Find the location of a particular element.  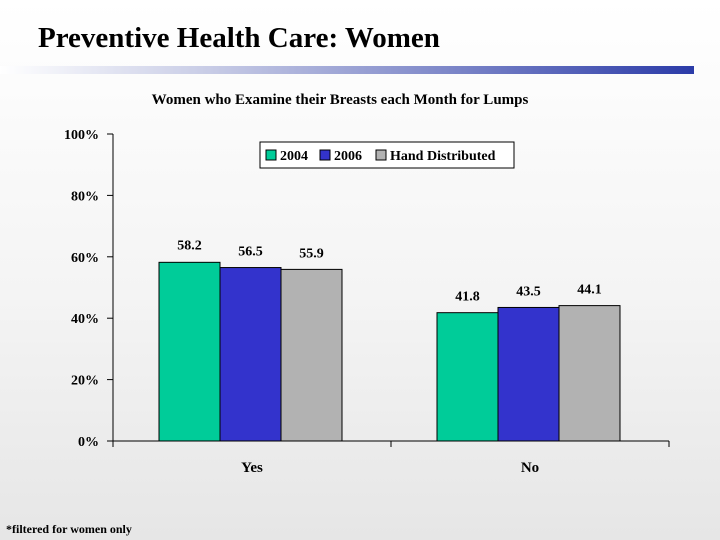

data-label: 55.9 is located at coordinates (311, 253).